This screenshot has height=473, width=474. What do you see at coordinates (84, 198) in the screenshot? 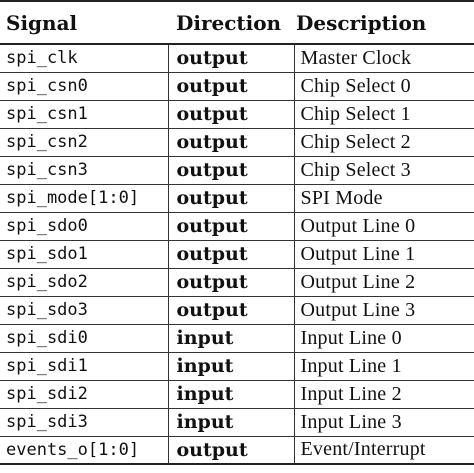
I see `signal-cell: spi_mode[1:0]` at bounding box center [84, 198].